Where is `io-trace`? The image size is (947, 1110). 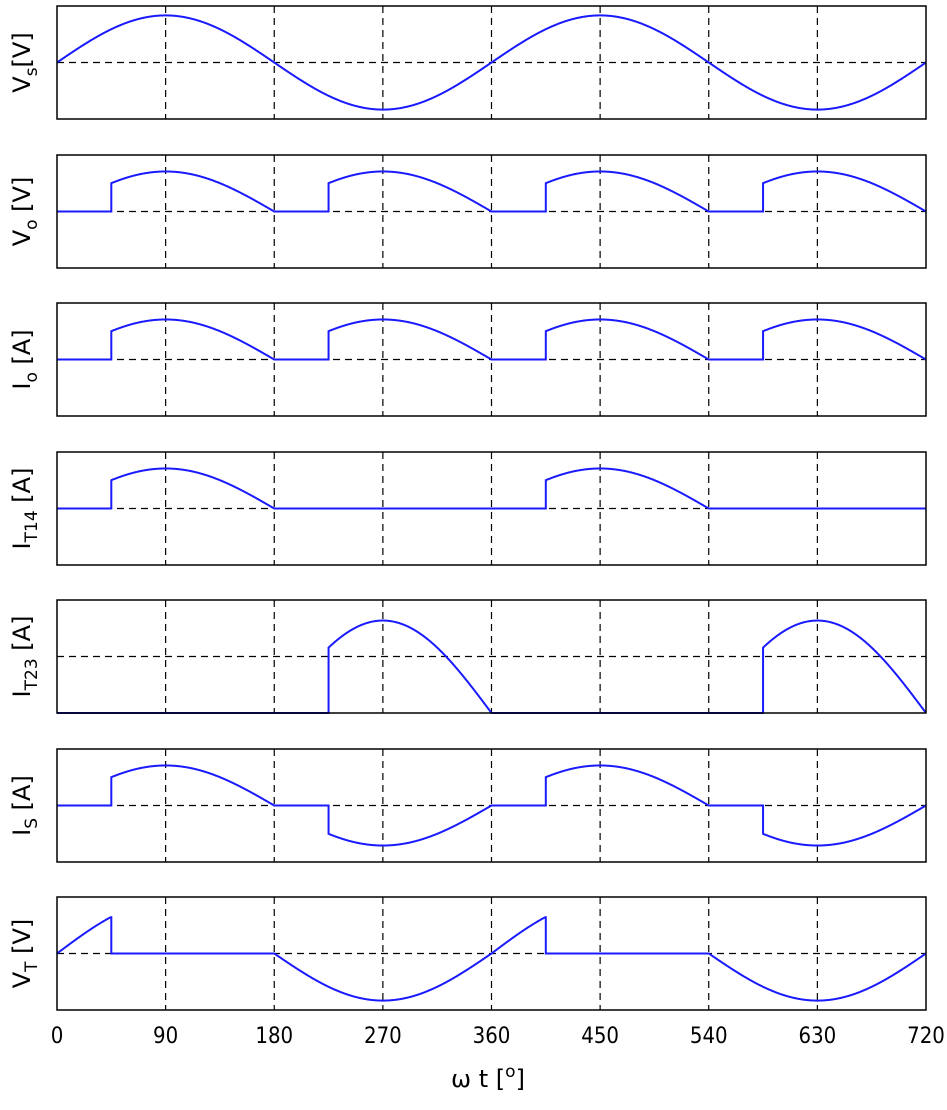 io-trace is located at coordinates (492, 339).